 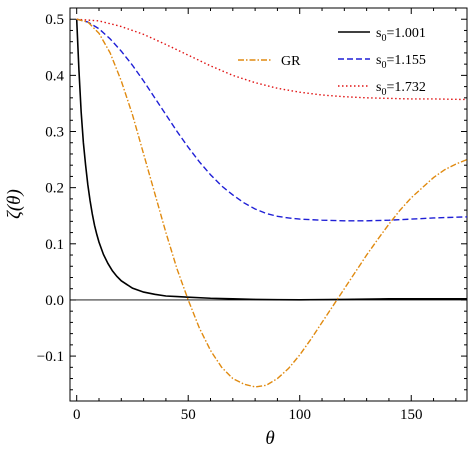 What do you see at coordinates (54, 133) in the screenshot?
I see `y-tick-label: 0.3` at bounding box center [54, 133].